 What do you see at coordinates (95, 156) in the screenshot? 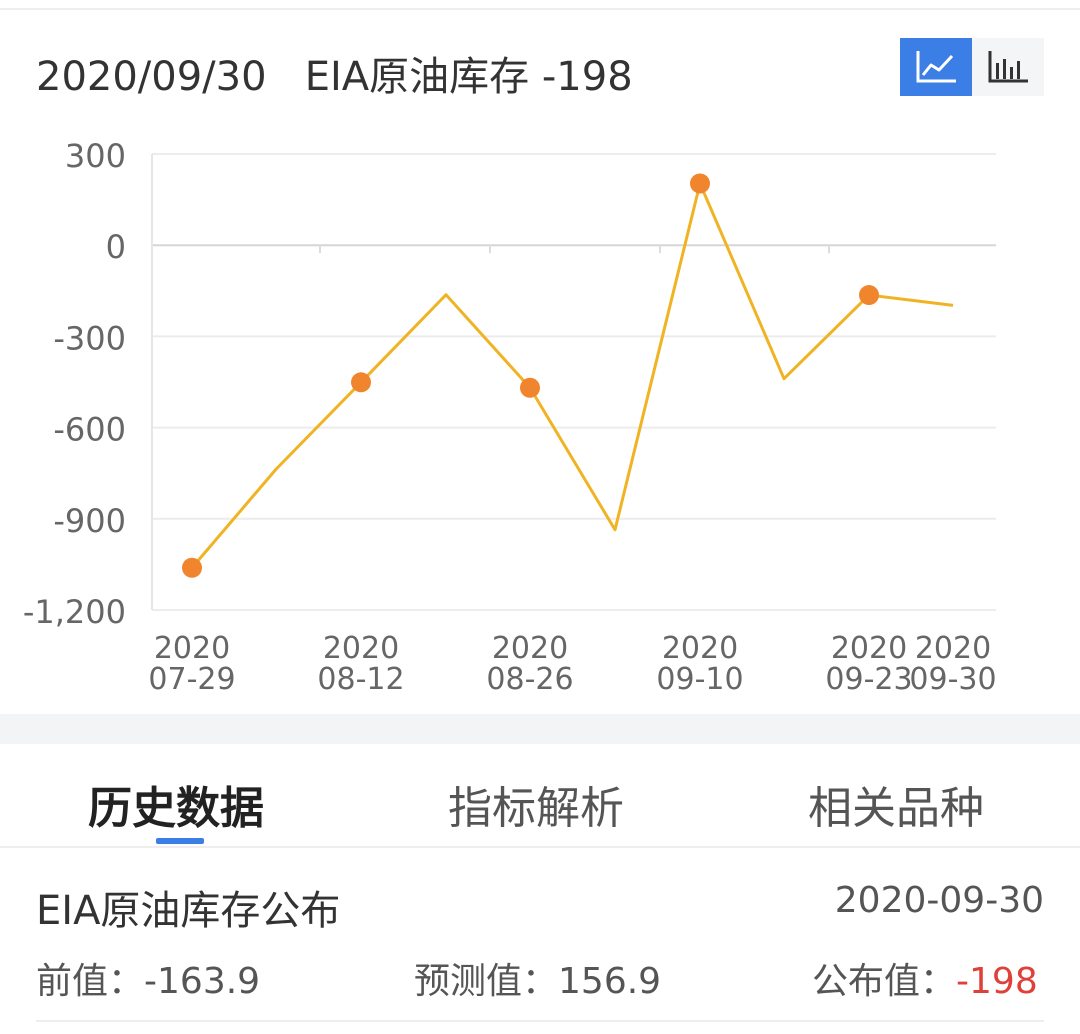
I see `y-tick-label: 300` at bounding box center [95, 156].